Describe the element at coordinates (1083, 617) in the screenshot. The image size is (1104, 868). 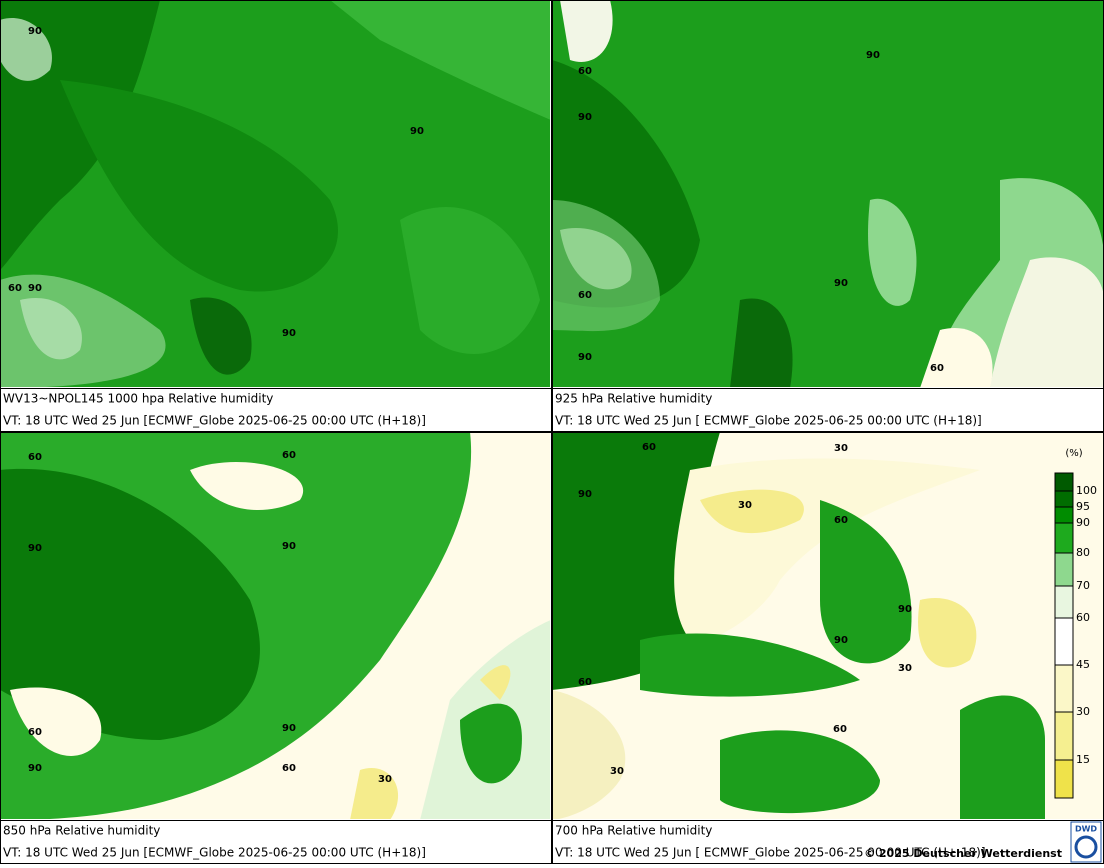
I see `colorbar-label: 60` at that location.